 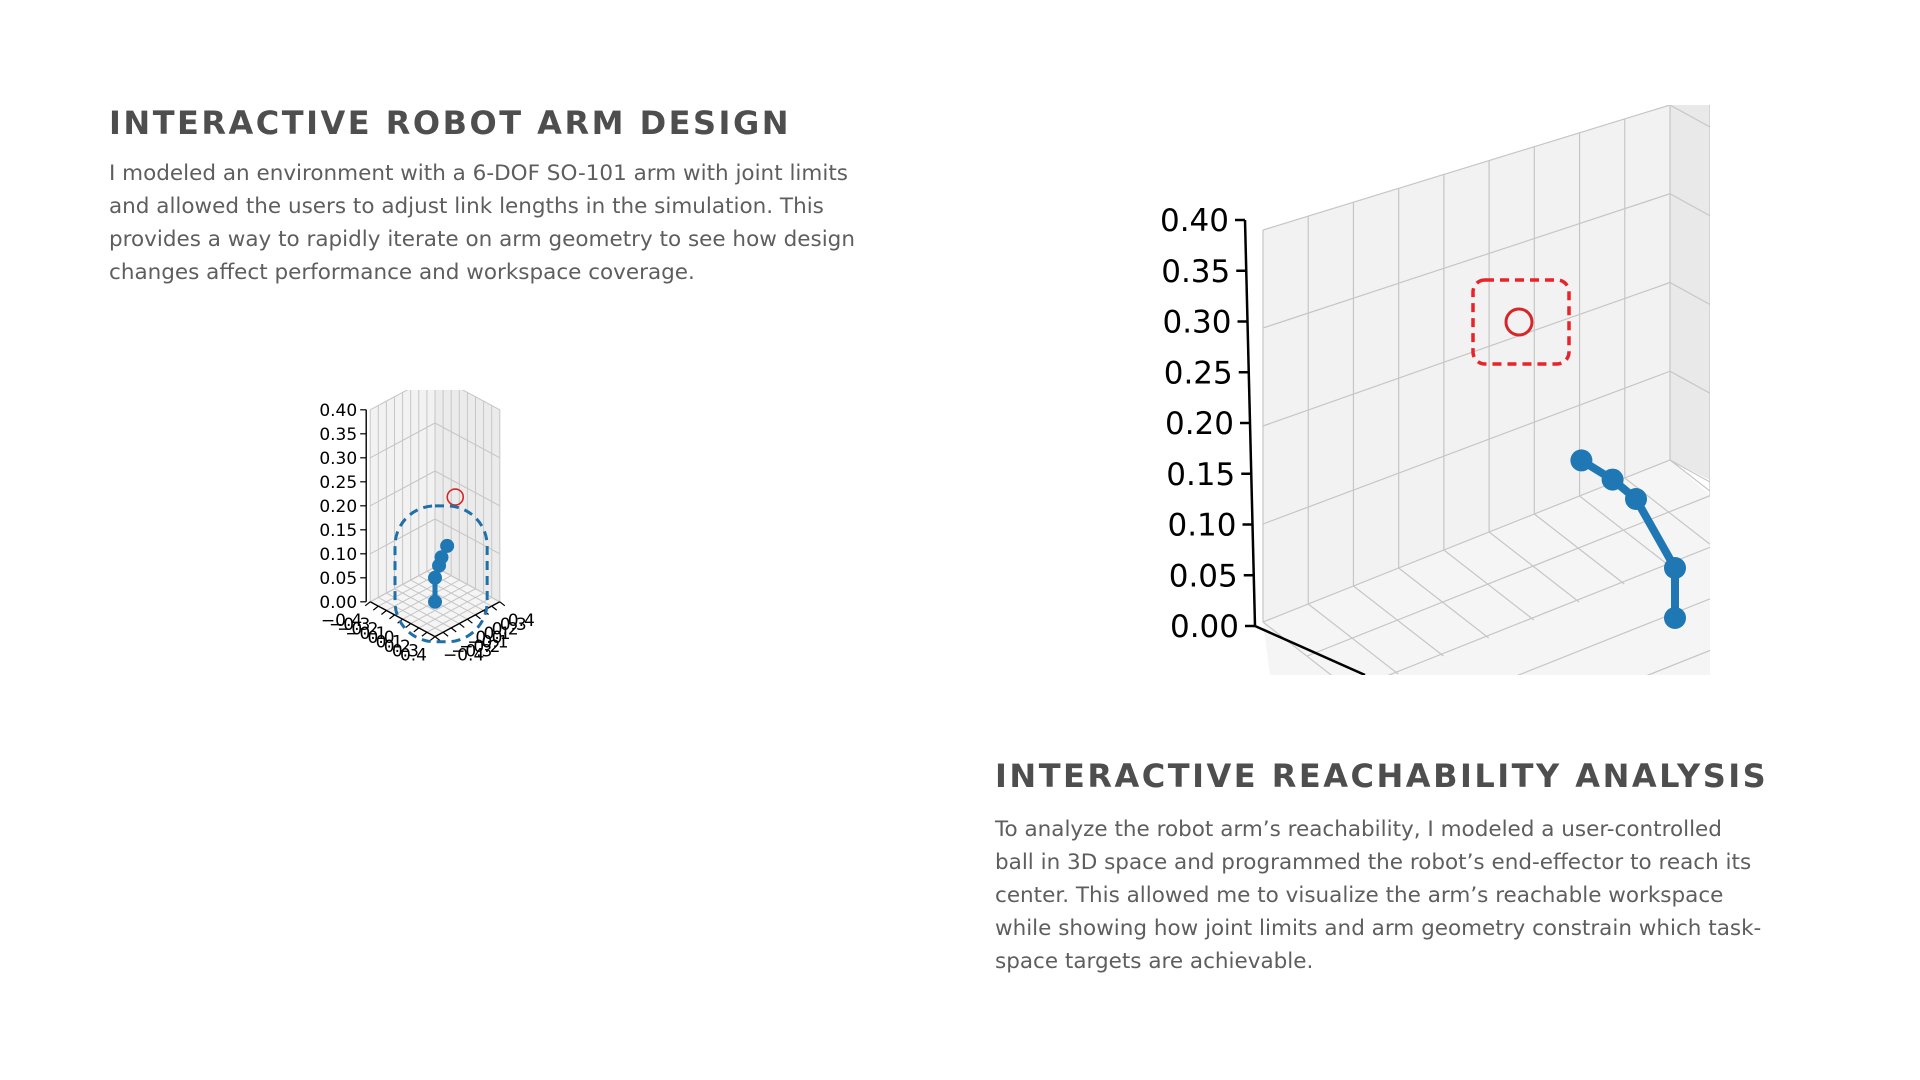 What do you see at coordinates (357, 630) in the screenshot?
I see `x-tick-label: −0.2` at bounding box center [357, 630].